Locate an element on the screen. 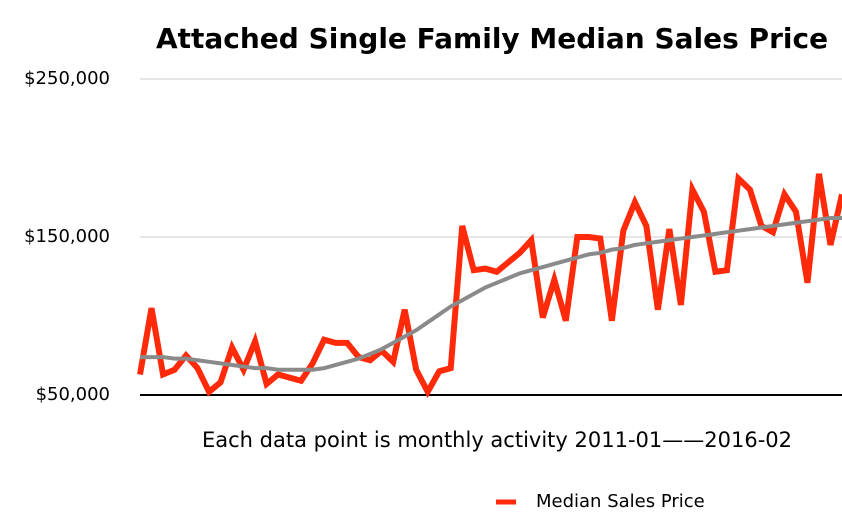 This screenshot has height=516, width=842. y-tick-label: $250,000 is located at coordinates (67, 78).